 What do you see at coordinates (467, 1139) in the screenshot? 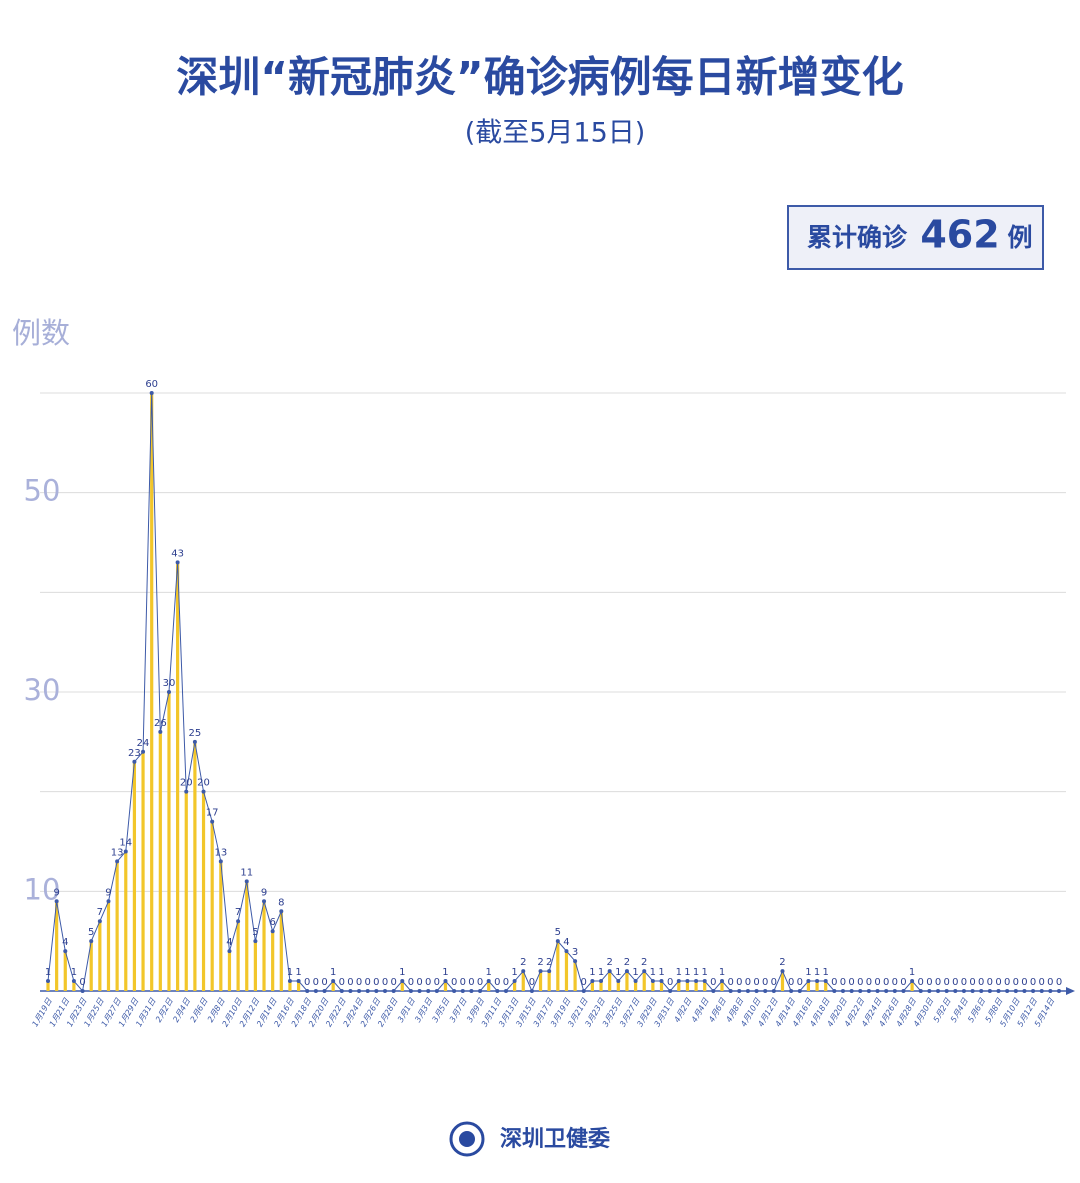
I see `logo` at bounding box center [467, 1139].